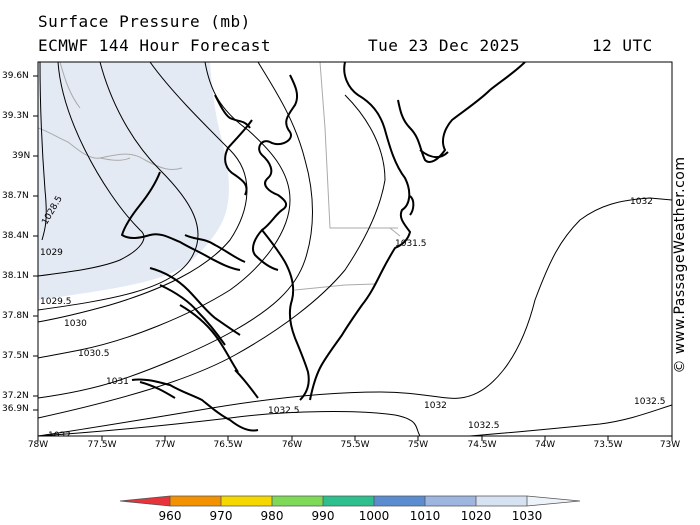 The image size is (700, 525). I want to click on lon-label: 76W, so click(292, 445).